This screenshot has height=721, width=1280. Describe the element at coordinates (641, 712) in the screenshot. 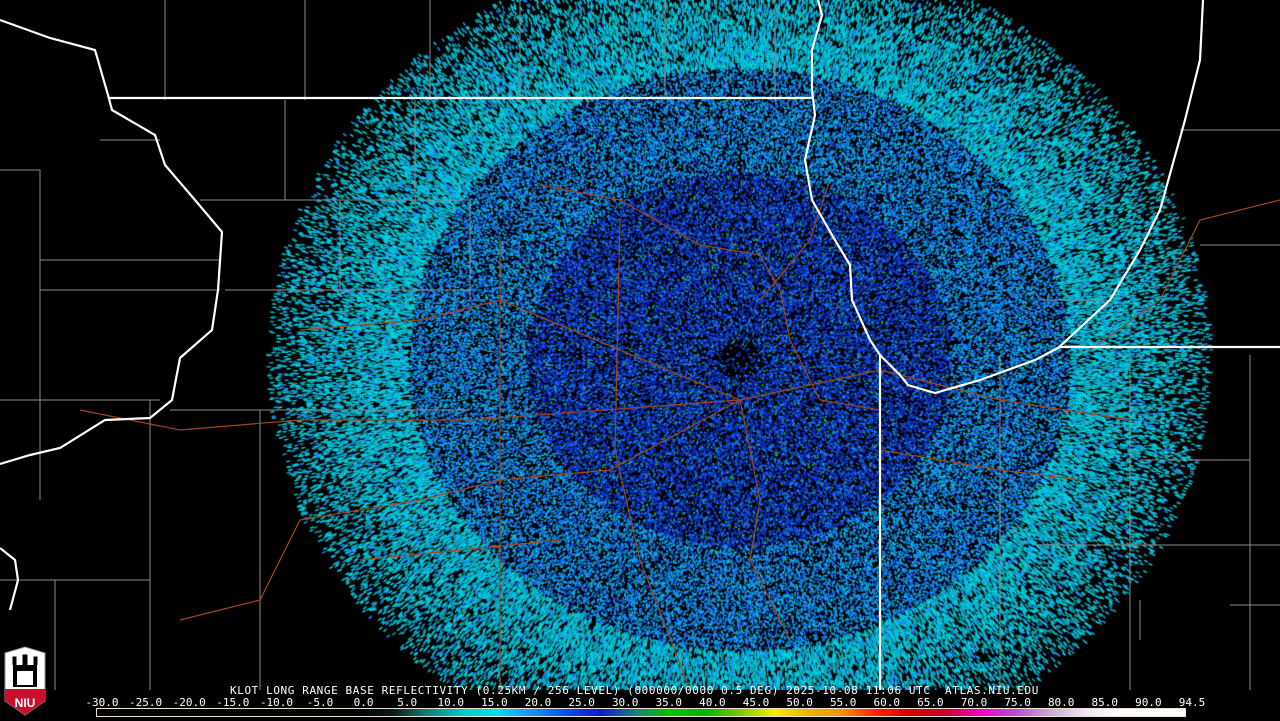

I see `reflectivity-colorbar` at that location.